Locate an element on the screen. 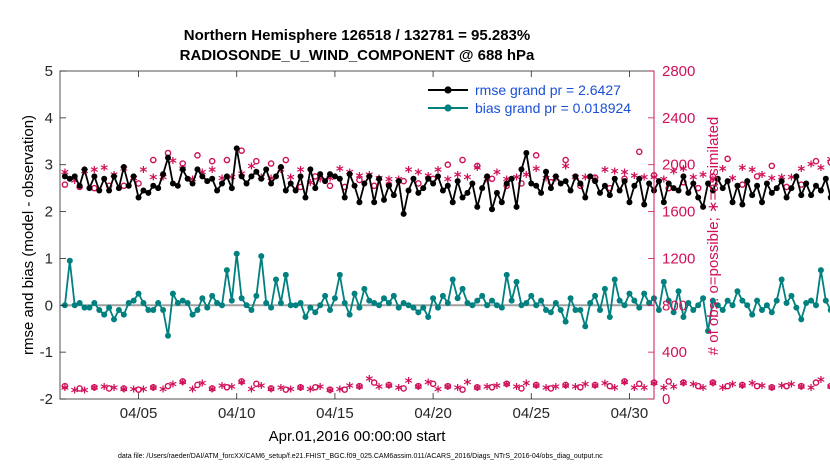 The width and height of the screenshot is (830, 470). x-tick-label: 04/10 is located at coordinates (237, 413).